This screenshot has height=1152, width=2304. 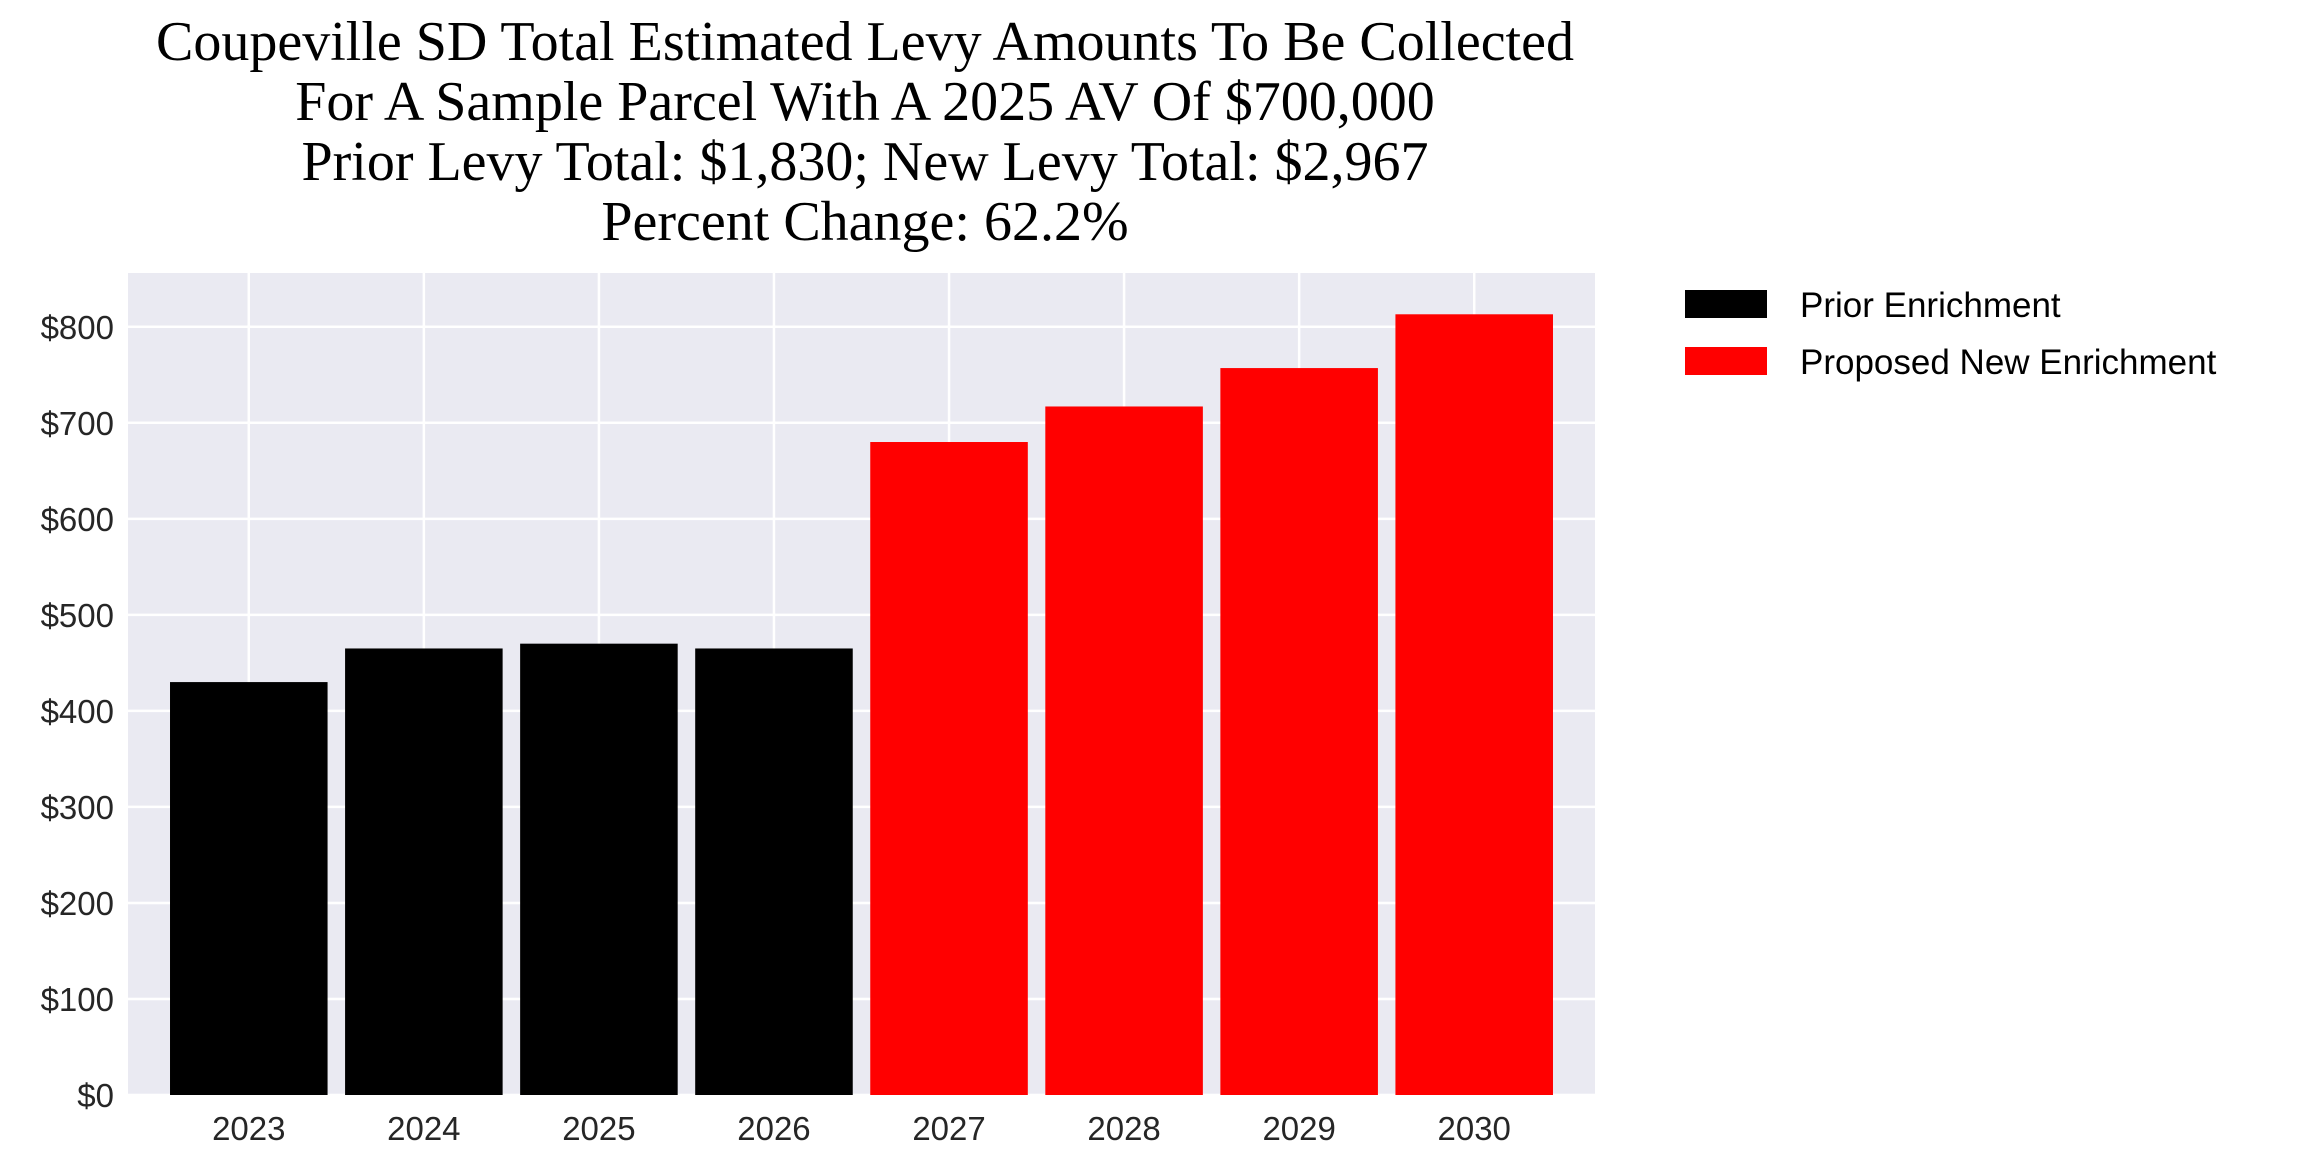 What do you see at coordinates (598, 1128) in the screenshot?
I see `x-tick-label: 2025` at bounding box center [598, 1128].